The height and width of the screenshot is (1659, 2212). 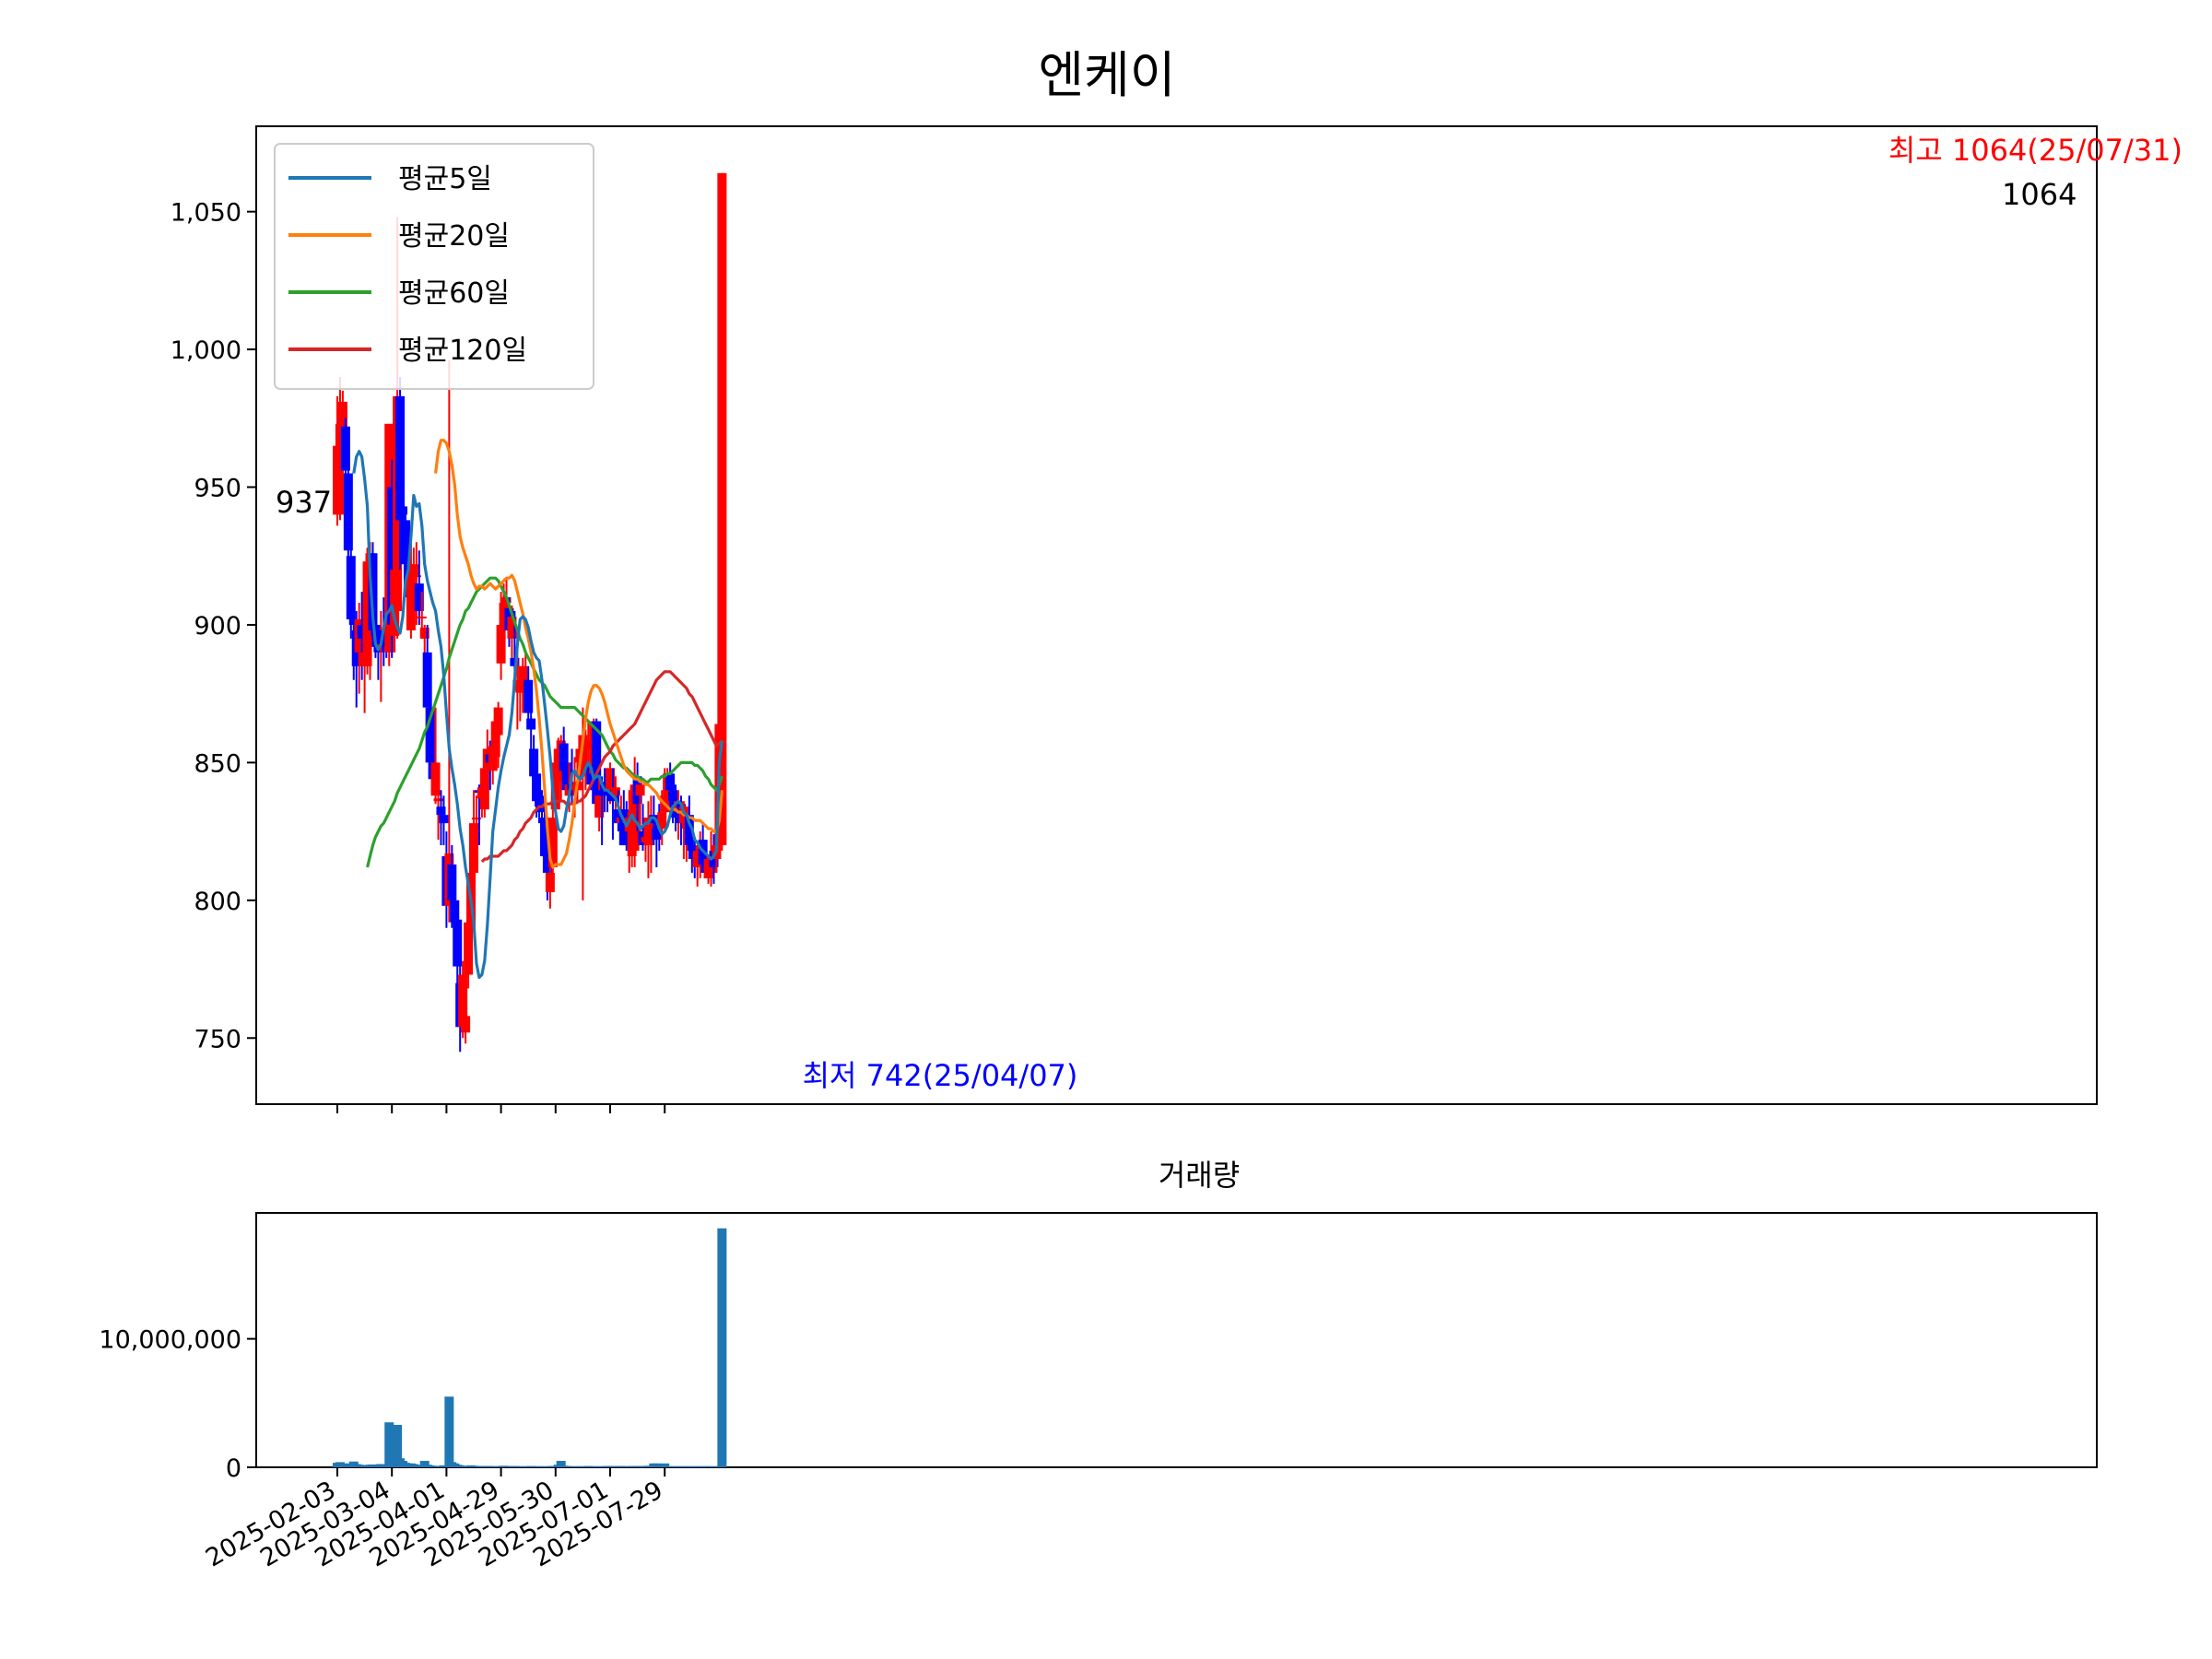 I want to click on ma20-line, so click(x=579, y=654).